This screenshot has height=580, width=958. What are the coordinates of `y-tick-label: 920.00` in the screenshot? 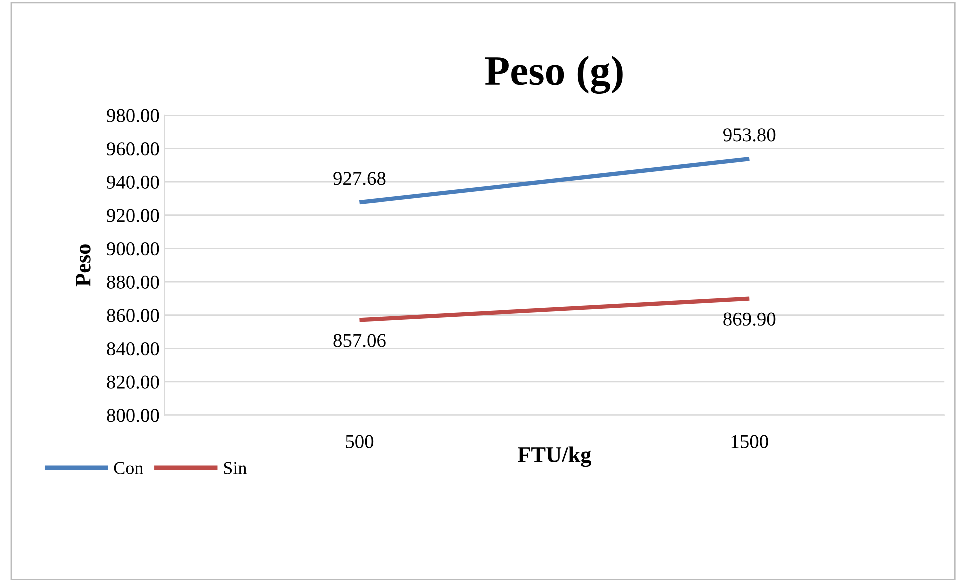 It's located at (133, 215).